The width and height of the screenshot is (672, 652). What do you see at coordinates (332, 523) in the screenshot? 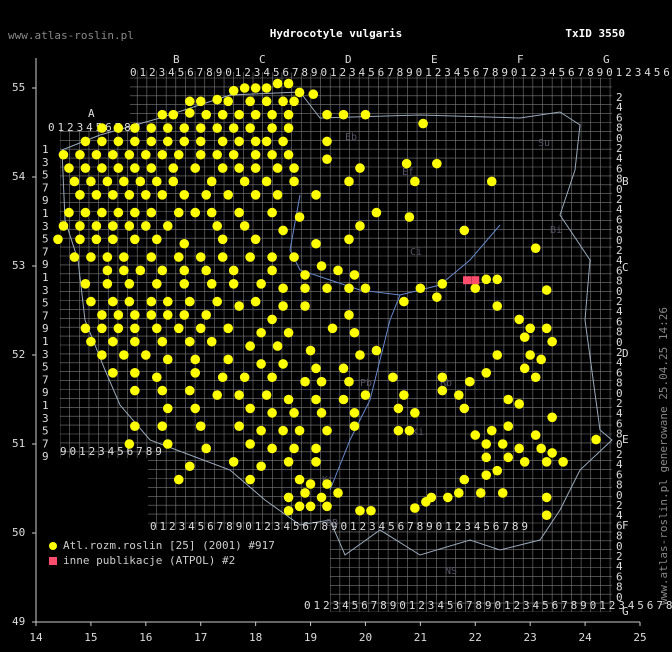
I see `region-label: BB` at bounding box center [332, 523].